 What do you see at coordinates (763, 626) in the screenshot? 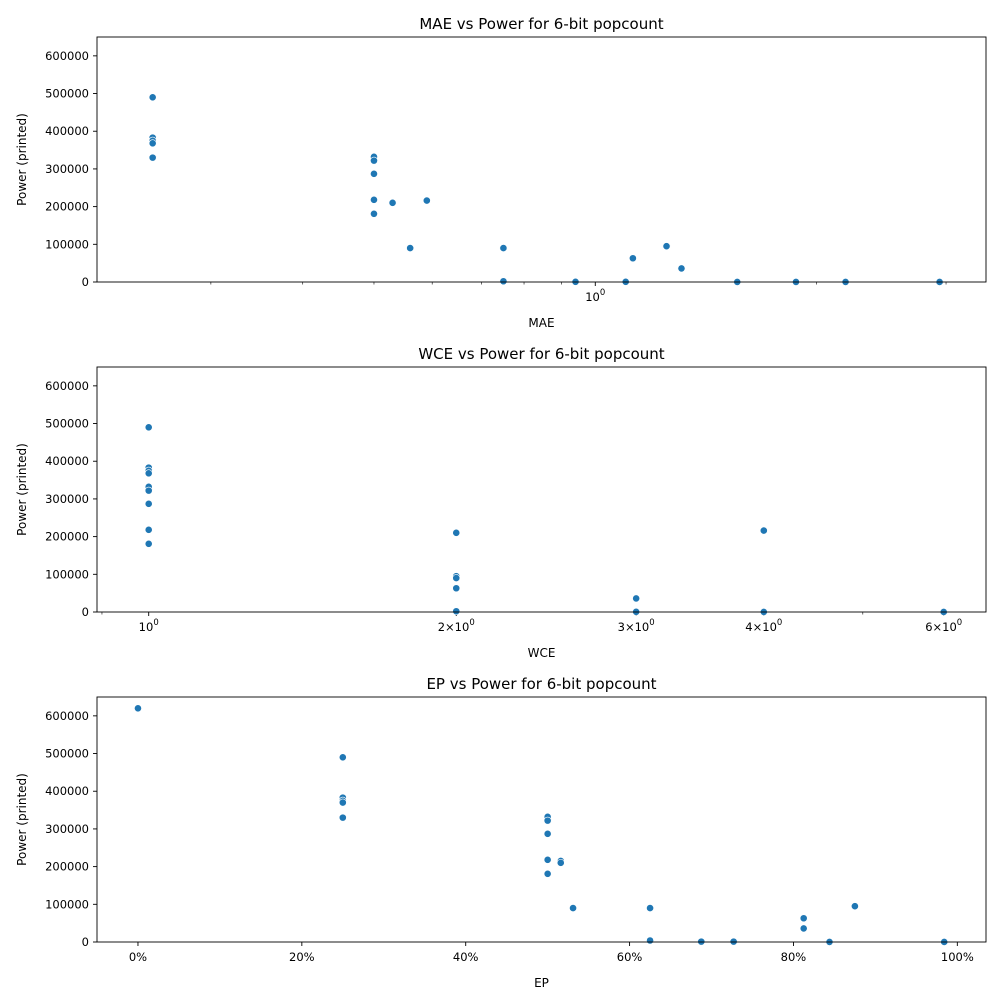
I see `x-tick-label: 4×100` at bounding box center [763, 626].